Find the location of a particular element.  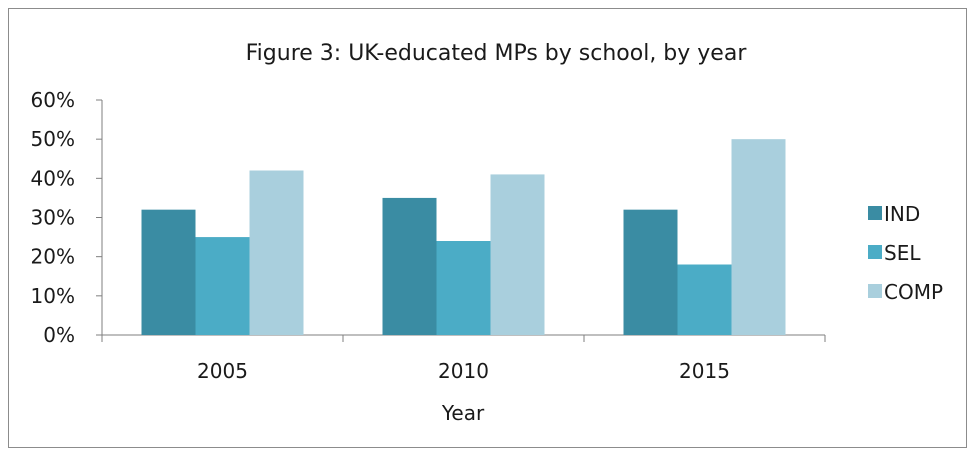

x-tick-label: 2015 is located at coordinates (704, 371).